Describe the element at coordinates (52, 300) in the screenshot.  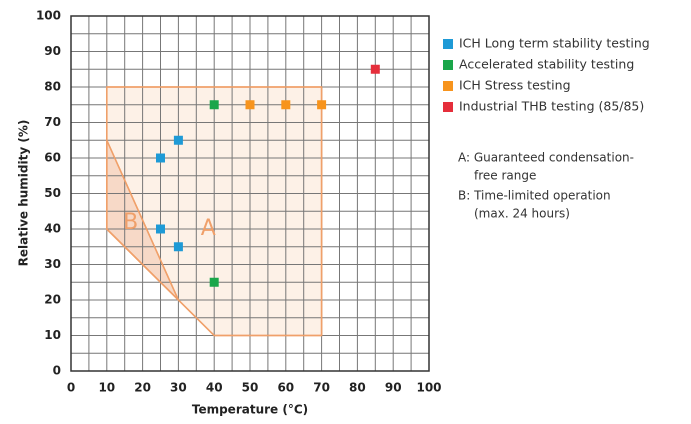
I see `y-tick-label: 20` at that location.